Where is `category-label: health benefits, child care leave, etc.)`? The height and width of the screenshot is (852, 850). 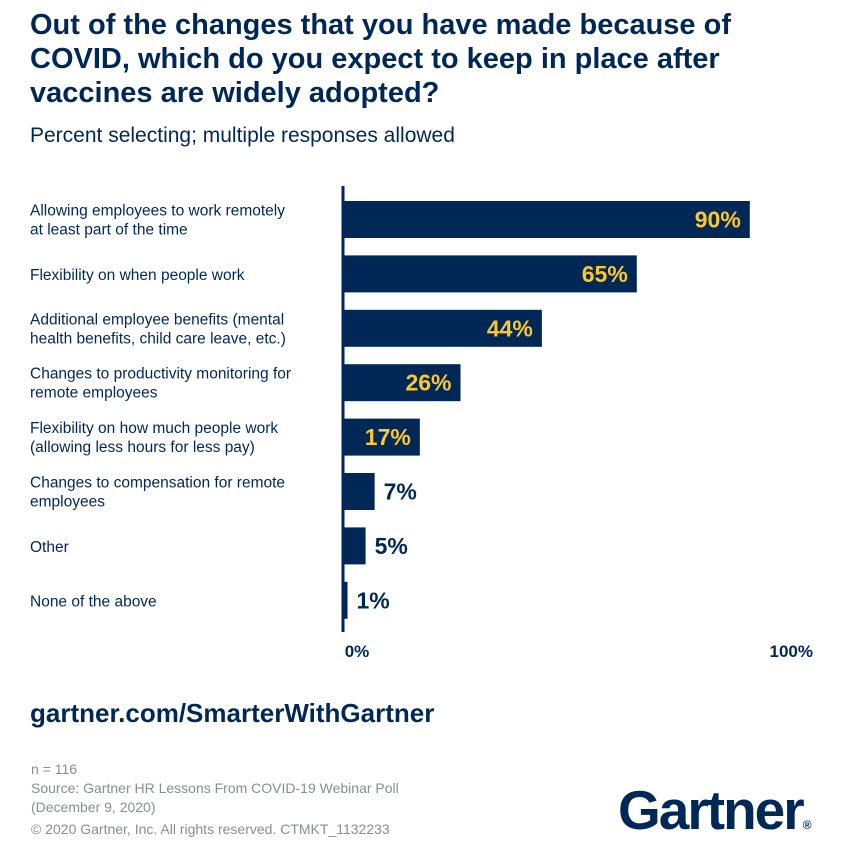 category-label: health benefits, child care leave, etc.) is located at coordinates (158, 338).